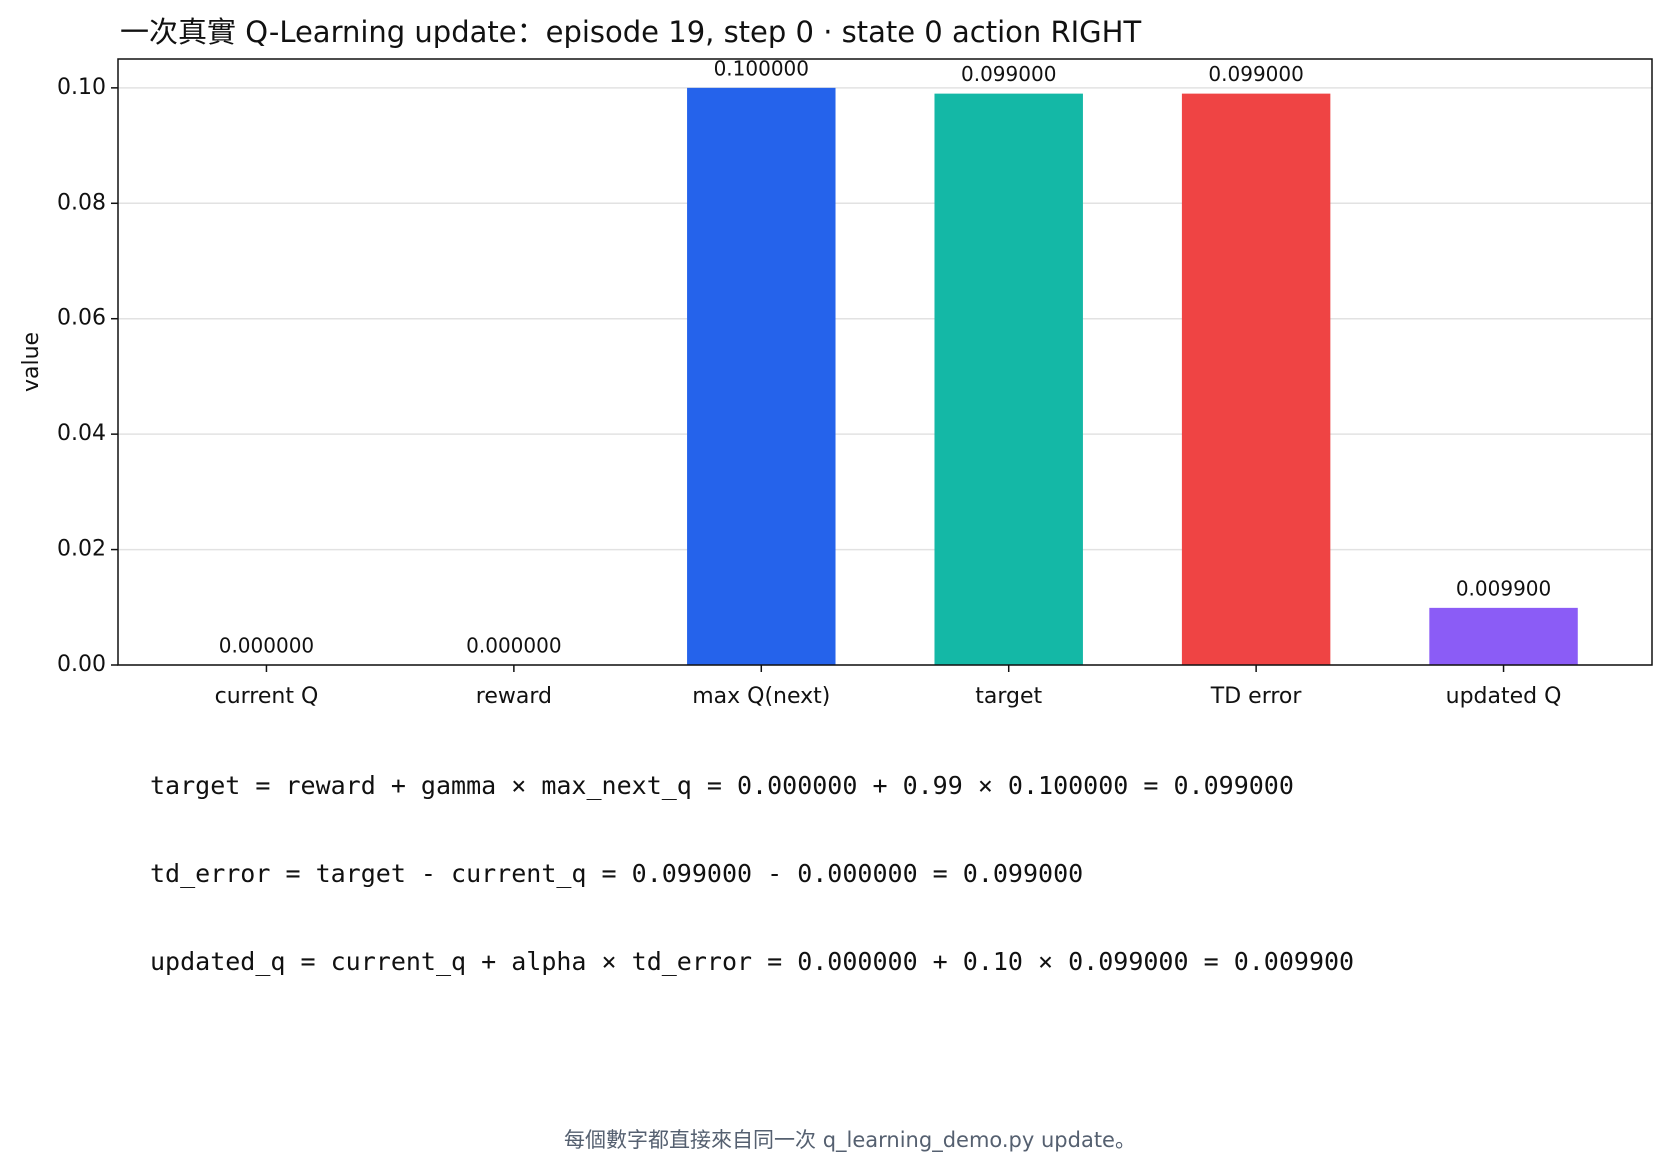  What do you see at coordinates (81, 433) in the screenshot?
I see `y-tick-label: 0.04` at bounding box center [81, 433].